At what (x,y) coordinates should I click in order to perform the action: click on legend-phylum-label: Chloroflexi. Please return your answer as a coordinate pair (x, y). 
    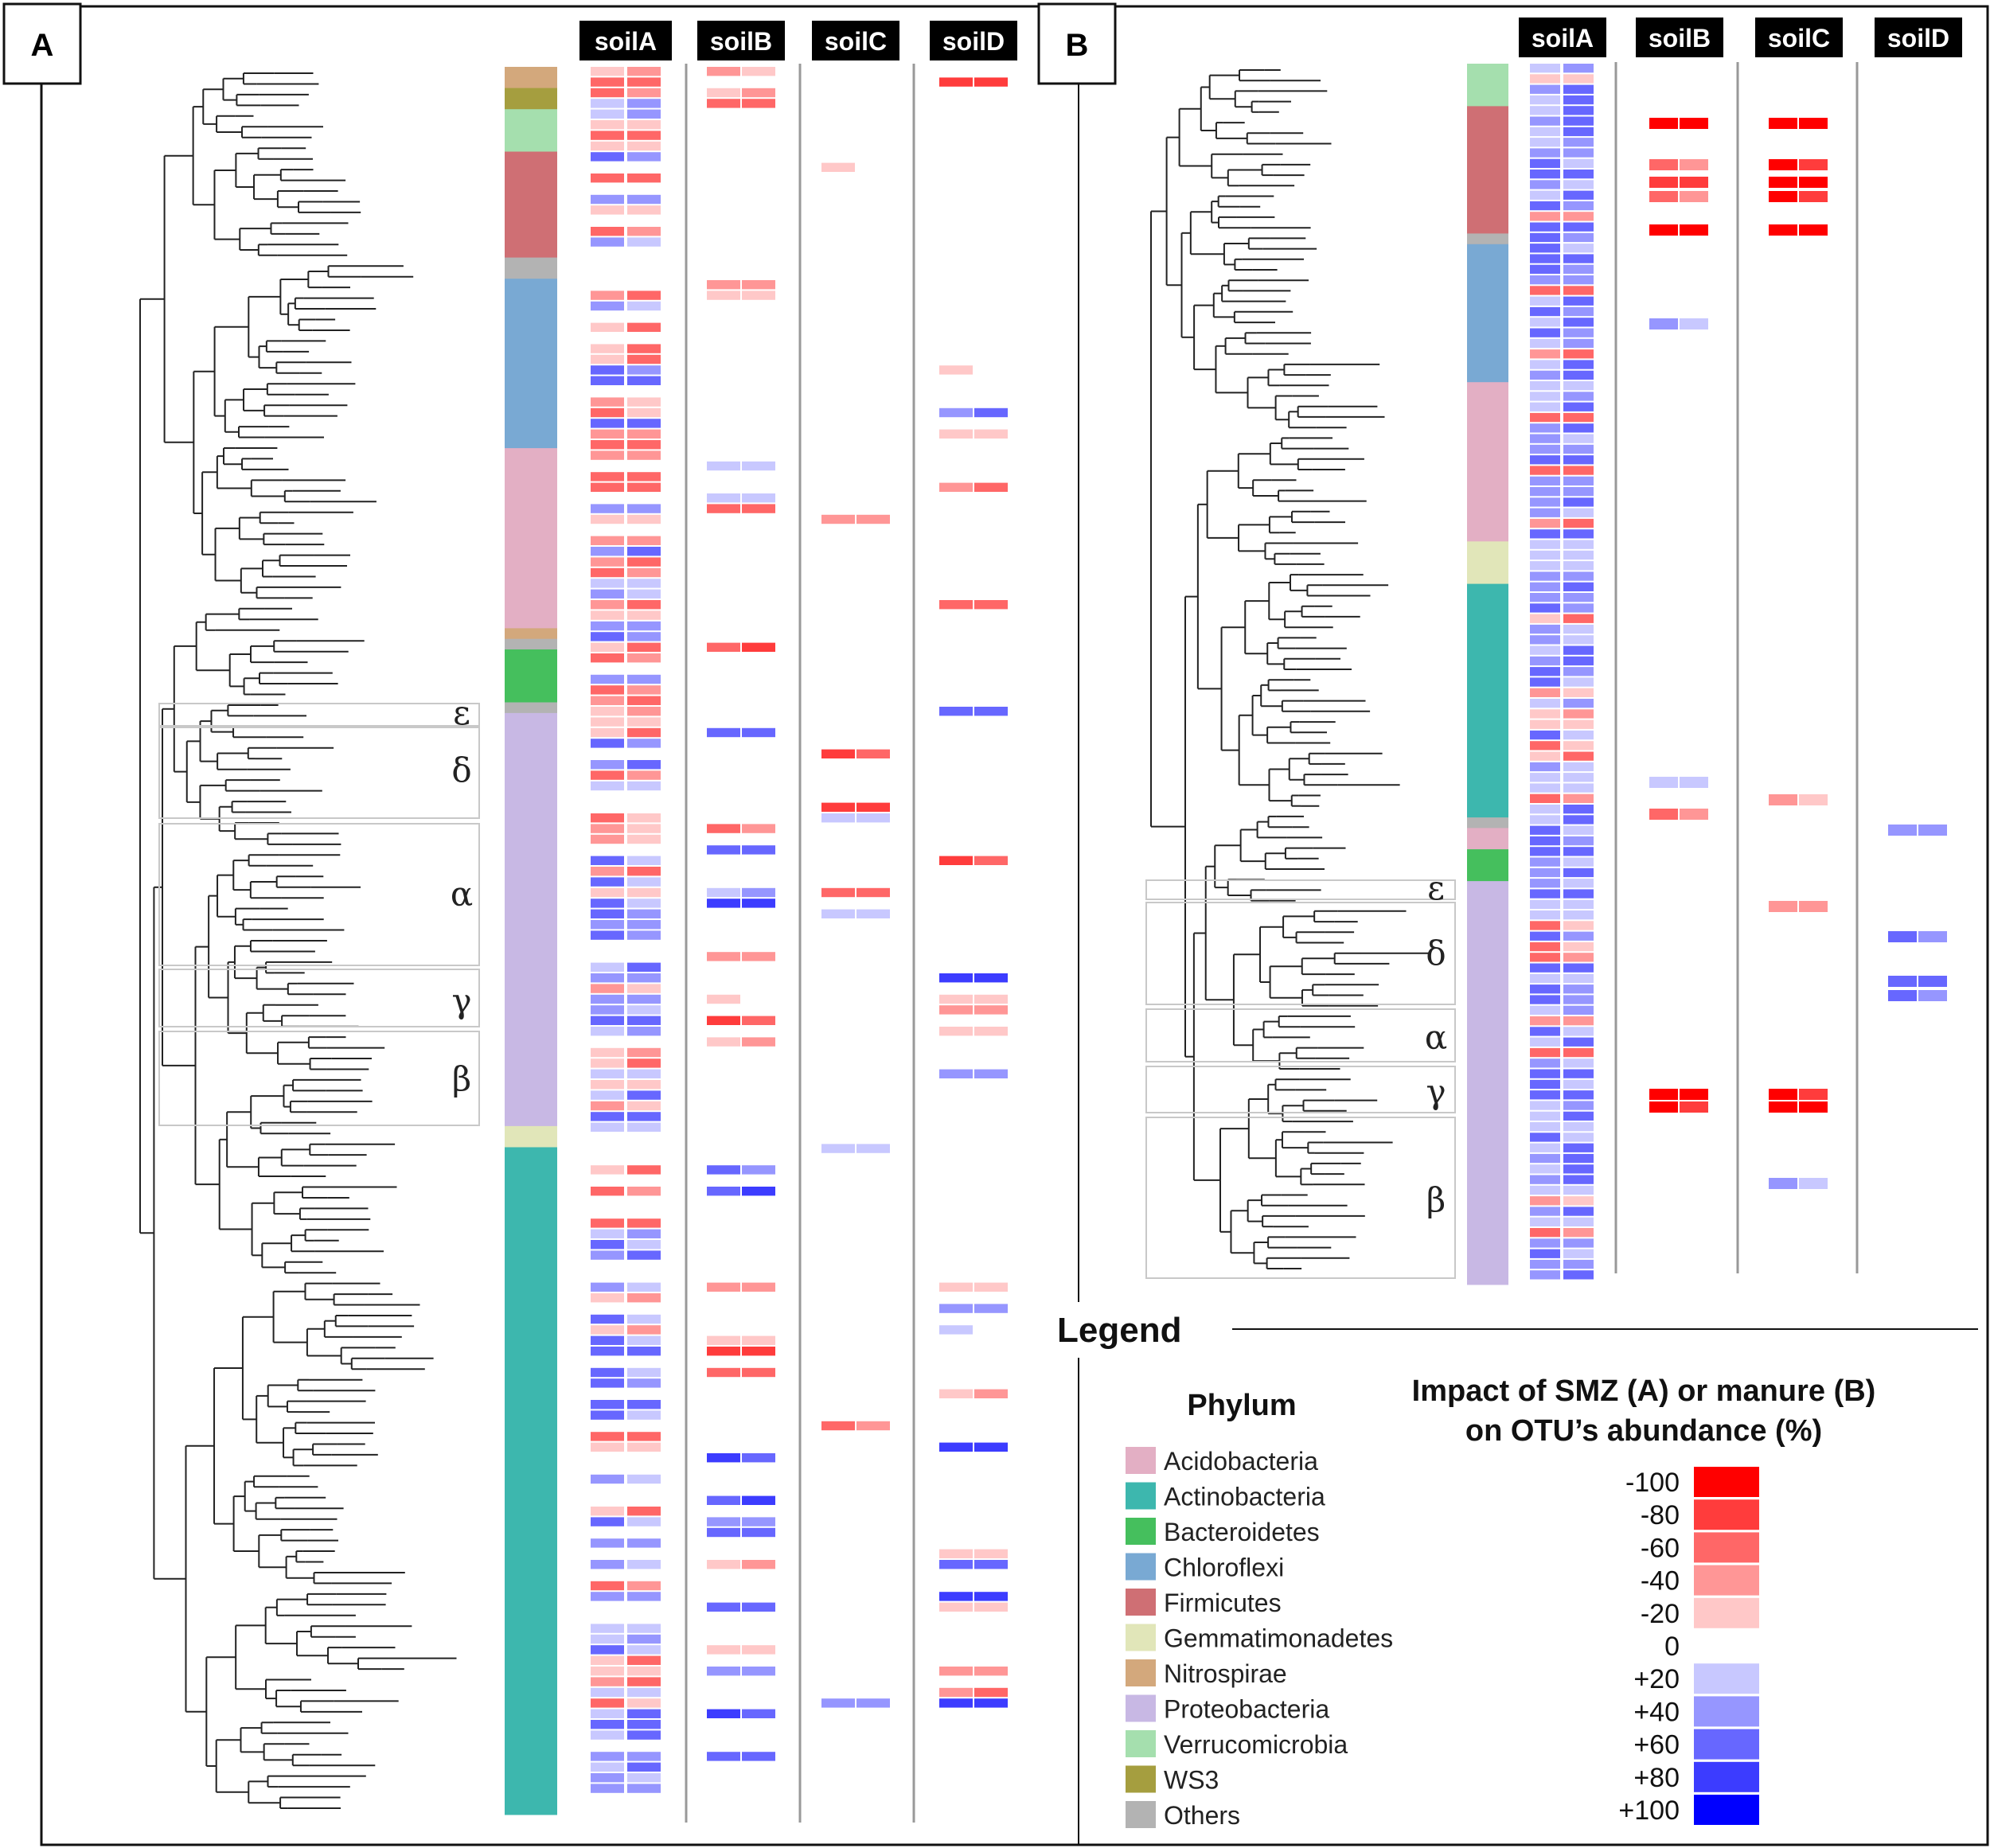
    Looking at the image, I should click on (1224, 1568).